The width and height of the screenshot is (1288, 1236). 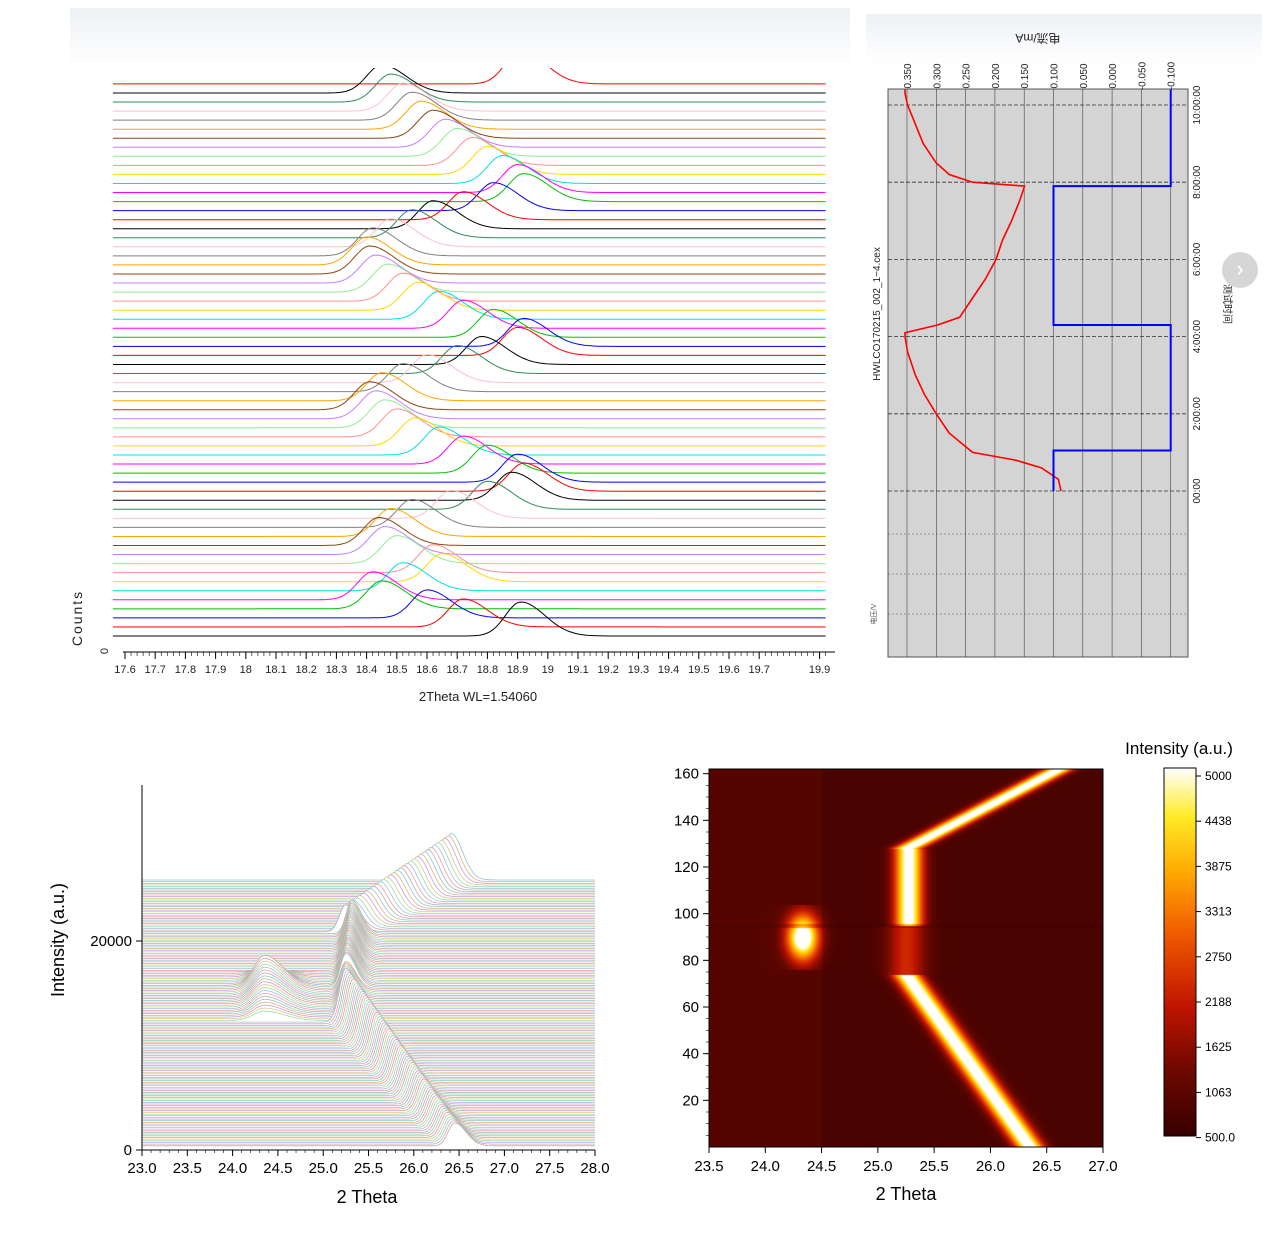 I want to click on time-tick-label: 4:00:00, so click(x=1197, y=336).